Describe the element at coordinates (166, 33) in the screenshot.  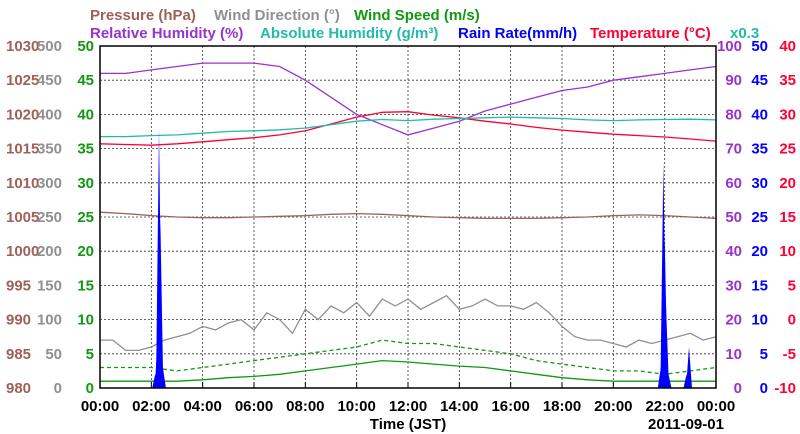
I see `legend-relative-humidity: Relative Humidity (%)` at that location.